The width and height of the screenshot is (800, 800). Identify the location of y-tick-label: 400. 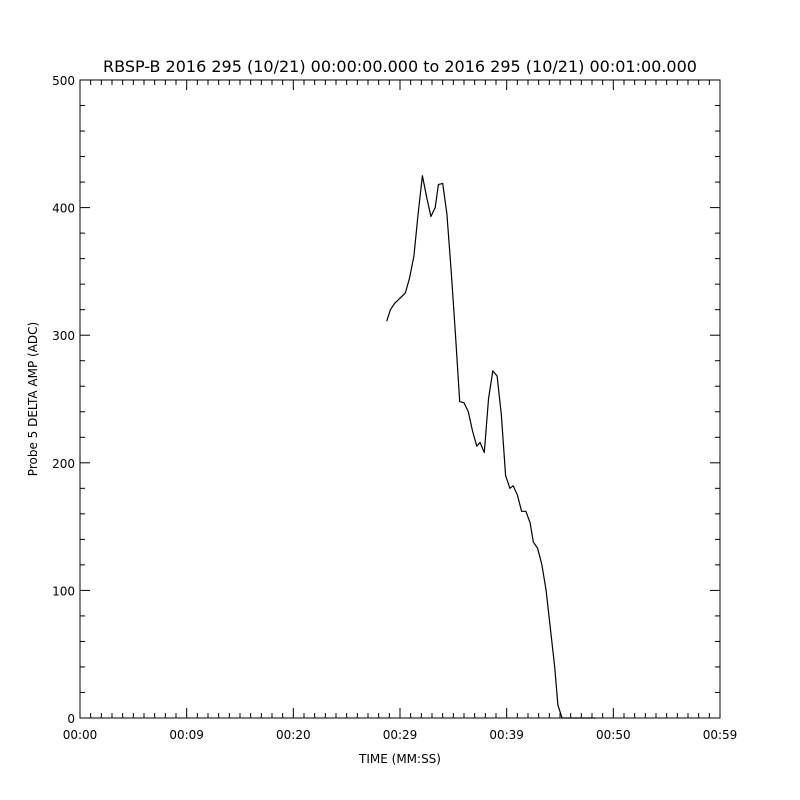
(63, 209).